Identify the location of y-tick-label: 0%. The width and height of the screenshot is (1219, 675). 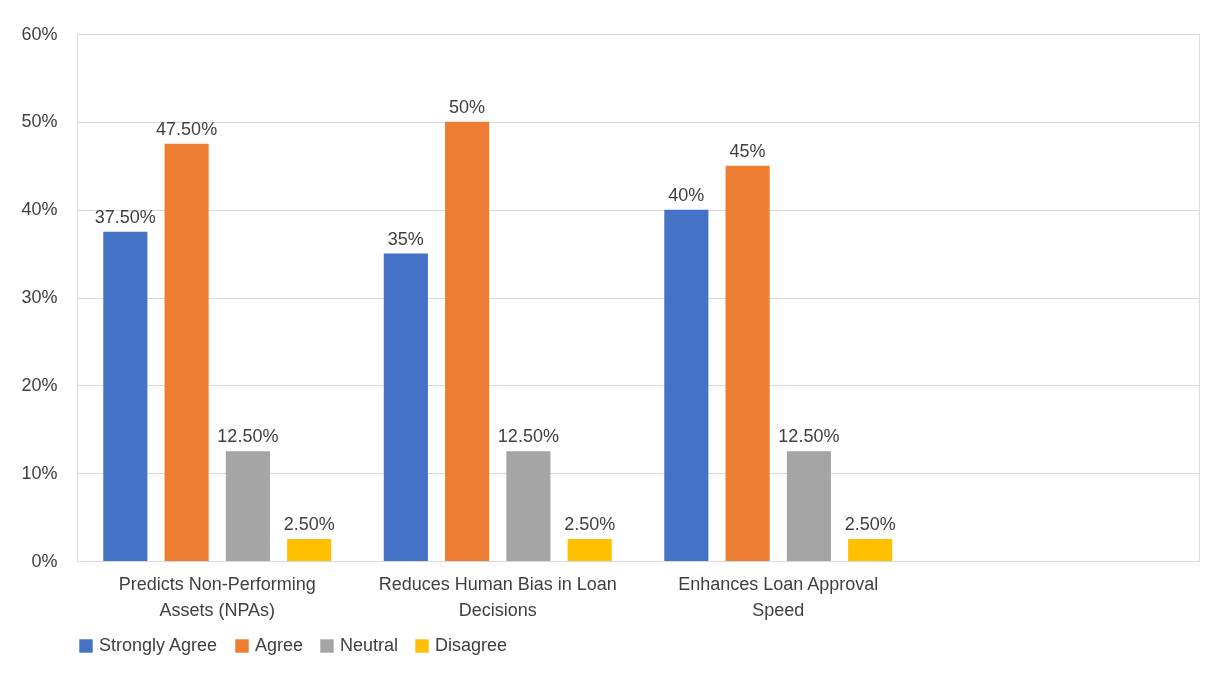
(44, 560).